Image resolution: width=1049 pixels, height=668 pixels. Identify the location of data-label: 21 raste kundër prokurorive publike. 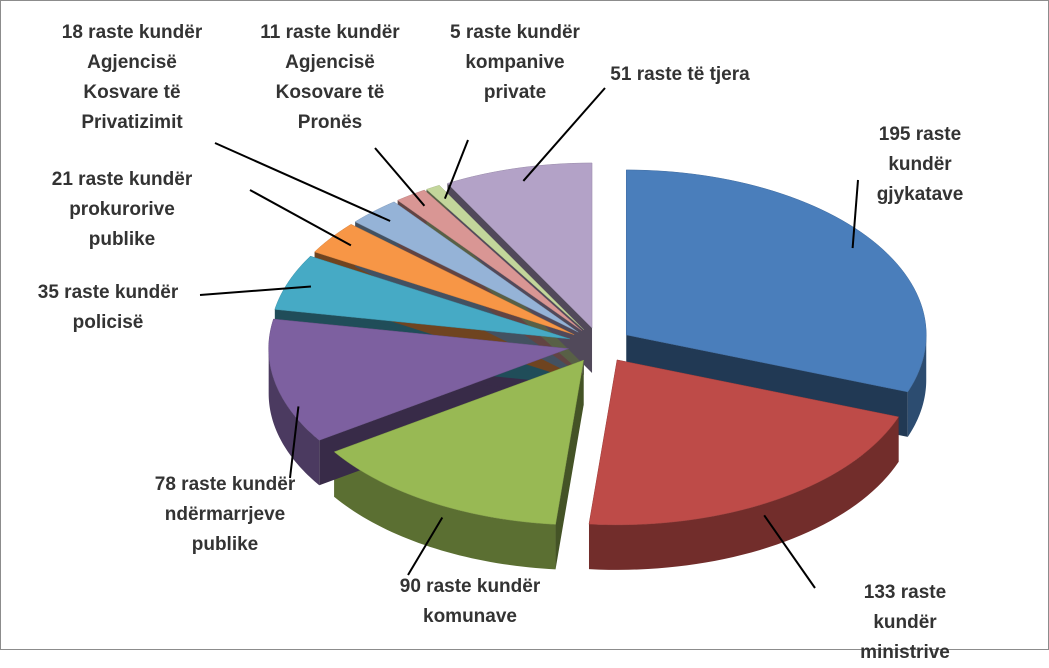
(122, 209).